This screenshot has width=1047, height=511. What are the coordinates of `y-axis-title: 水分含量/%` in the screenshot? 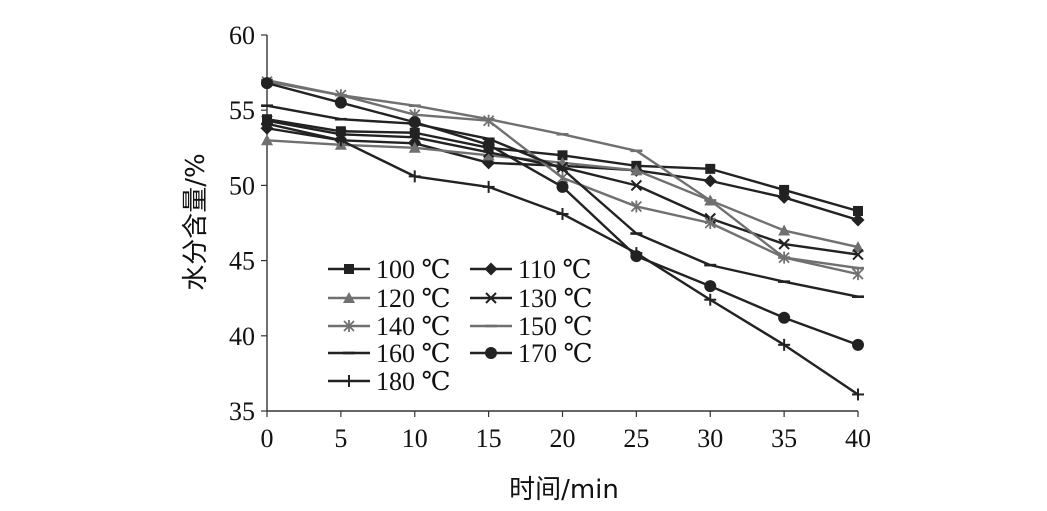 It's located at (196, 221).